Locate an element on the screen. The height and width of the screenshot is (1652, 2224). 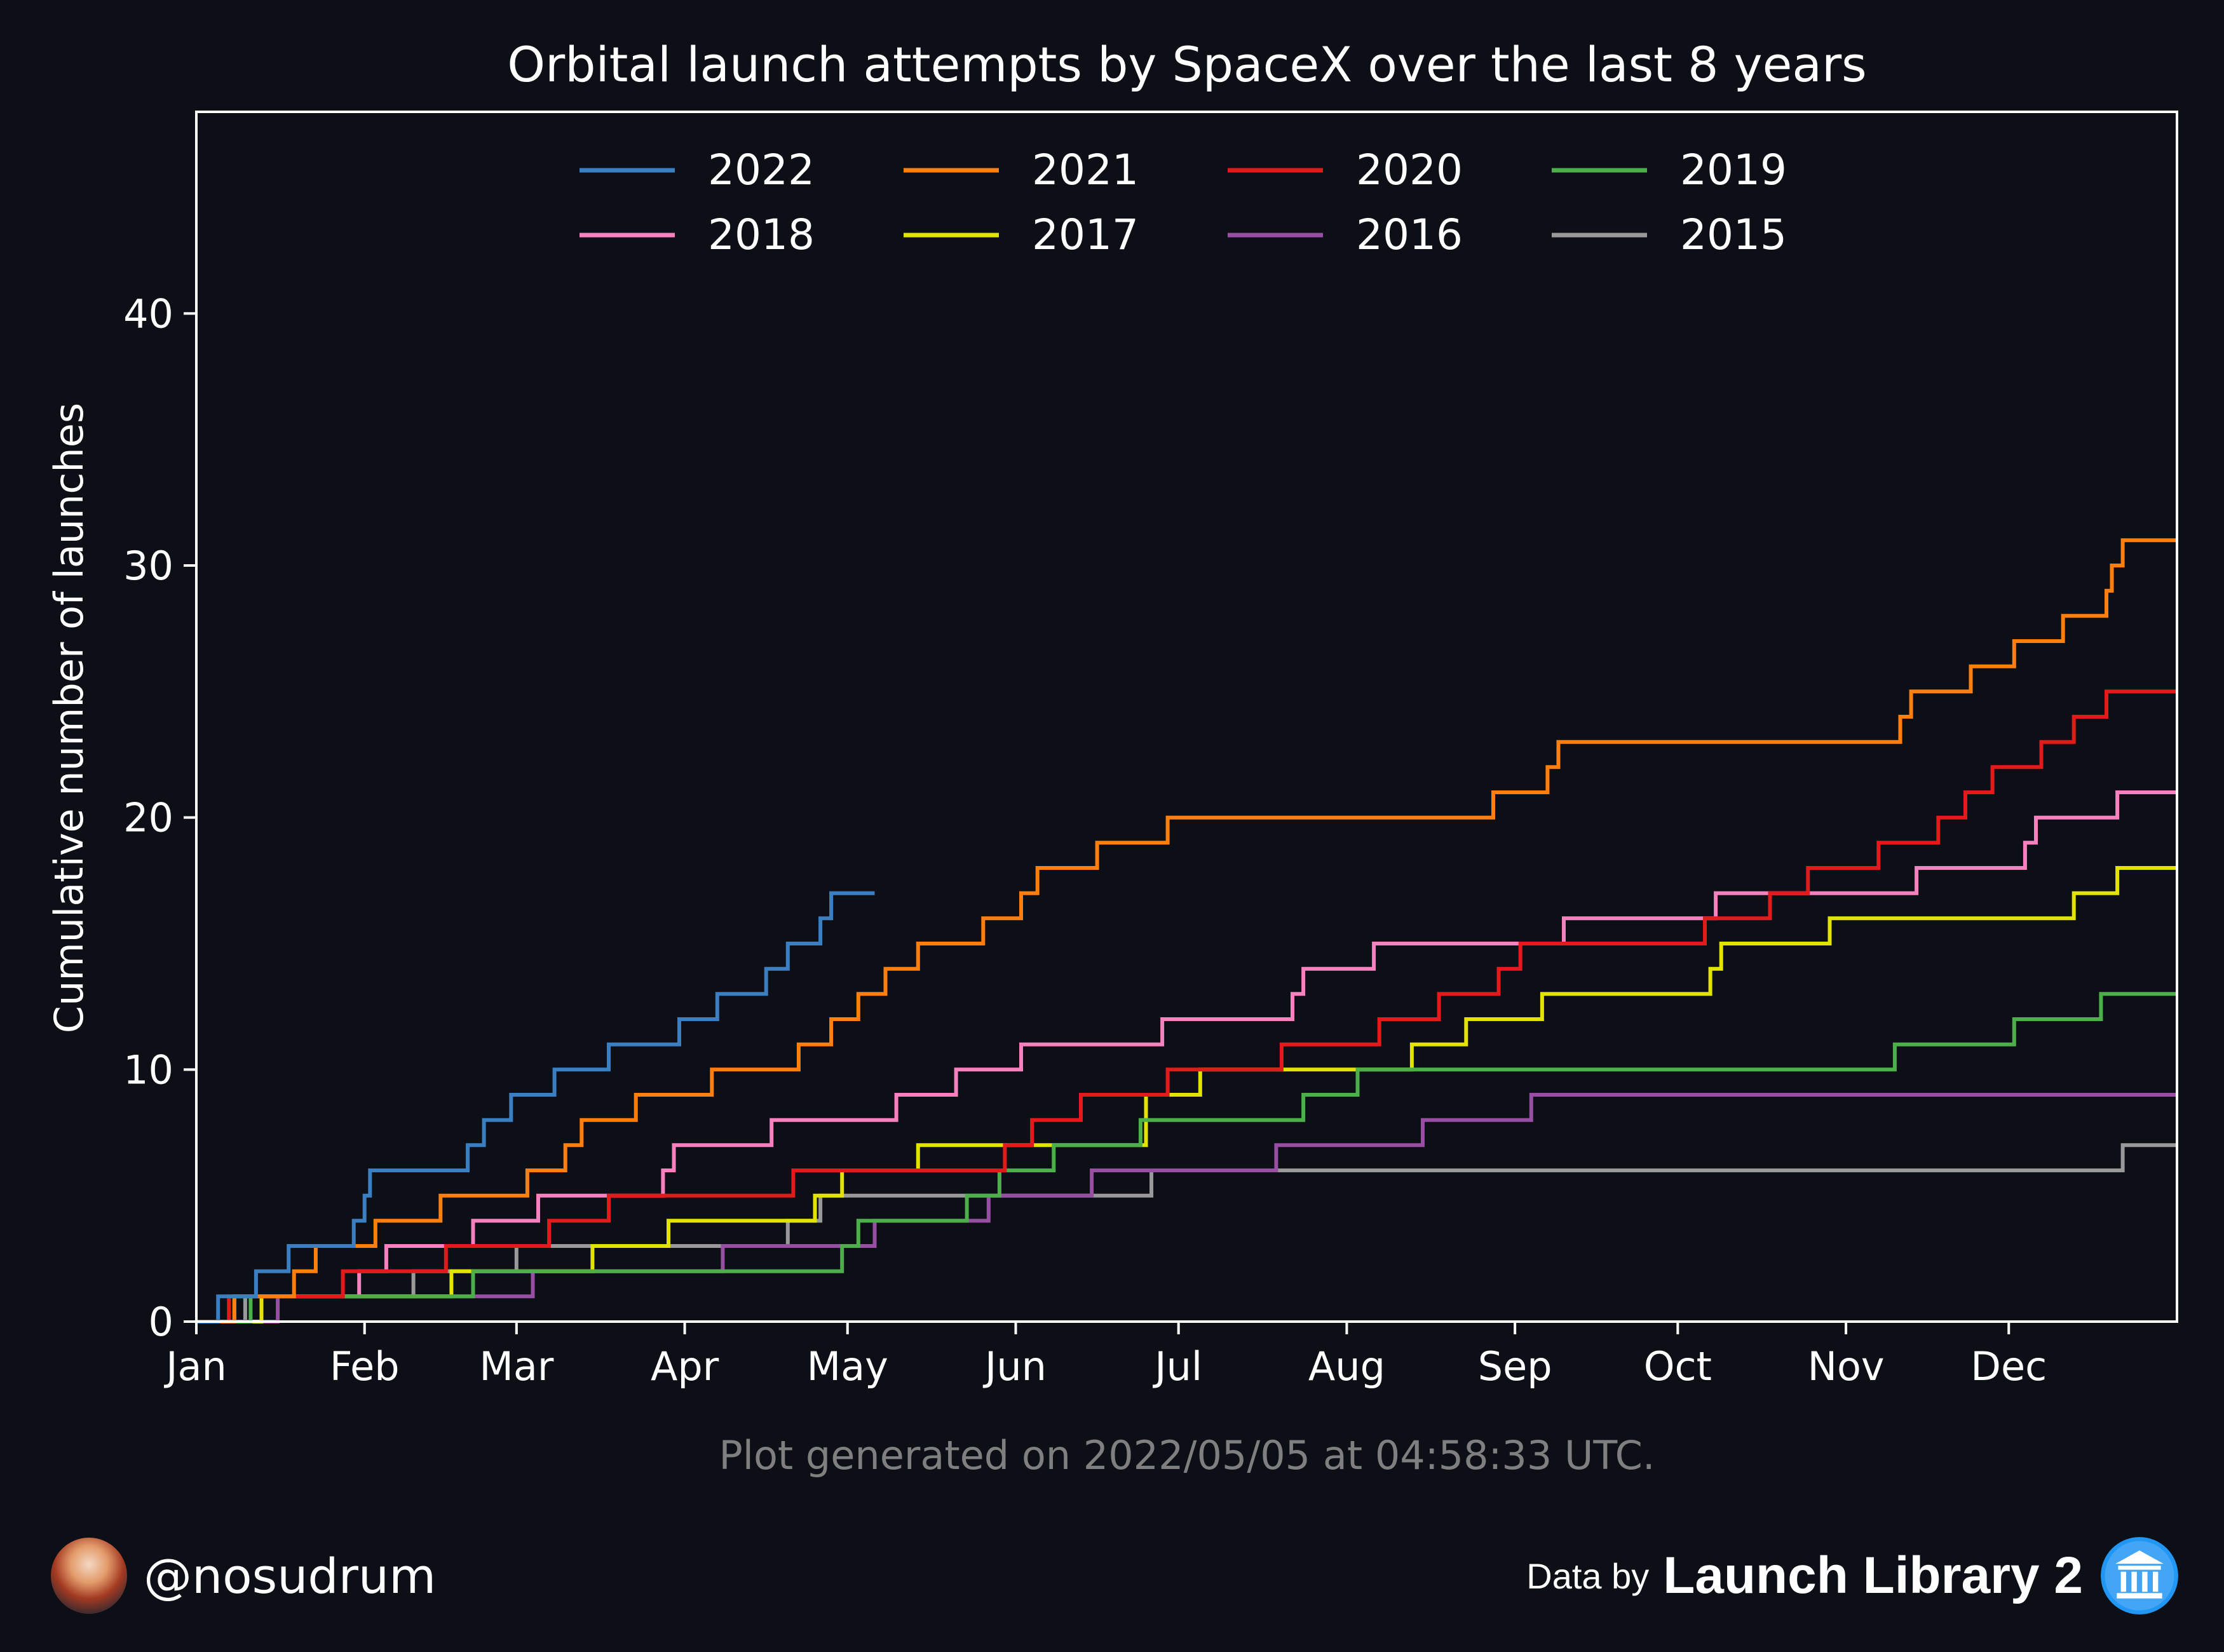
data-by-label: Data by is located at coordinates (1588, 1575).